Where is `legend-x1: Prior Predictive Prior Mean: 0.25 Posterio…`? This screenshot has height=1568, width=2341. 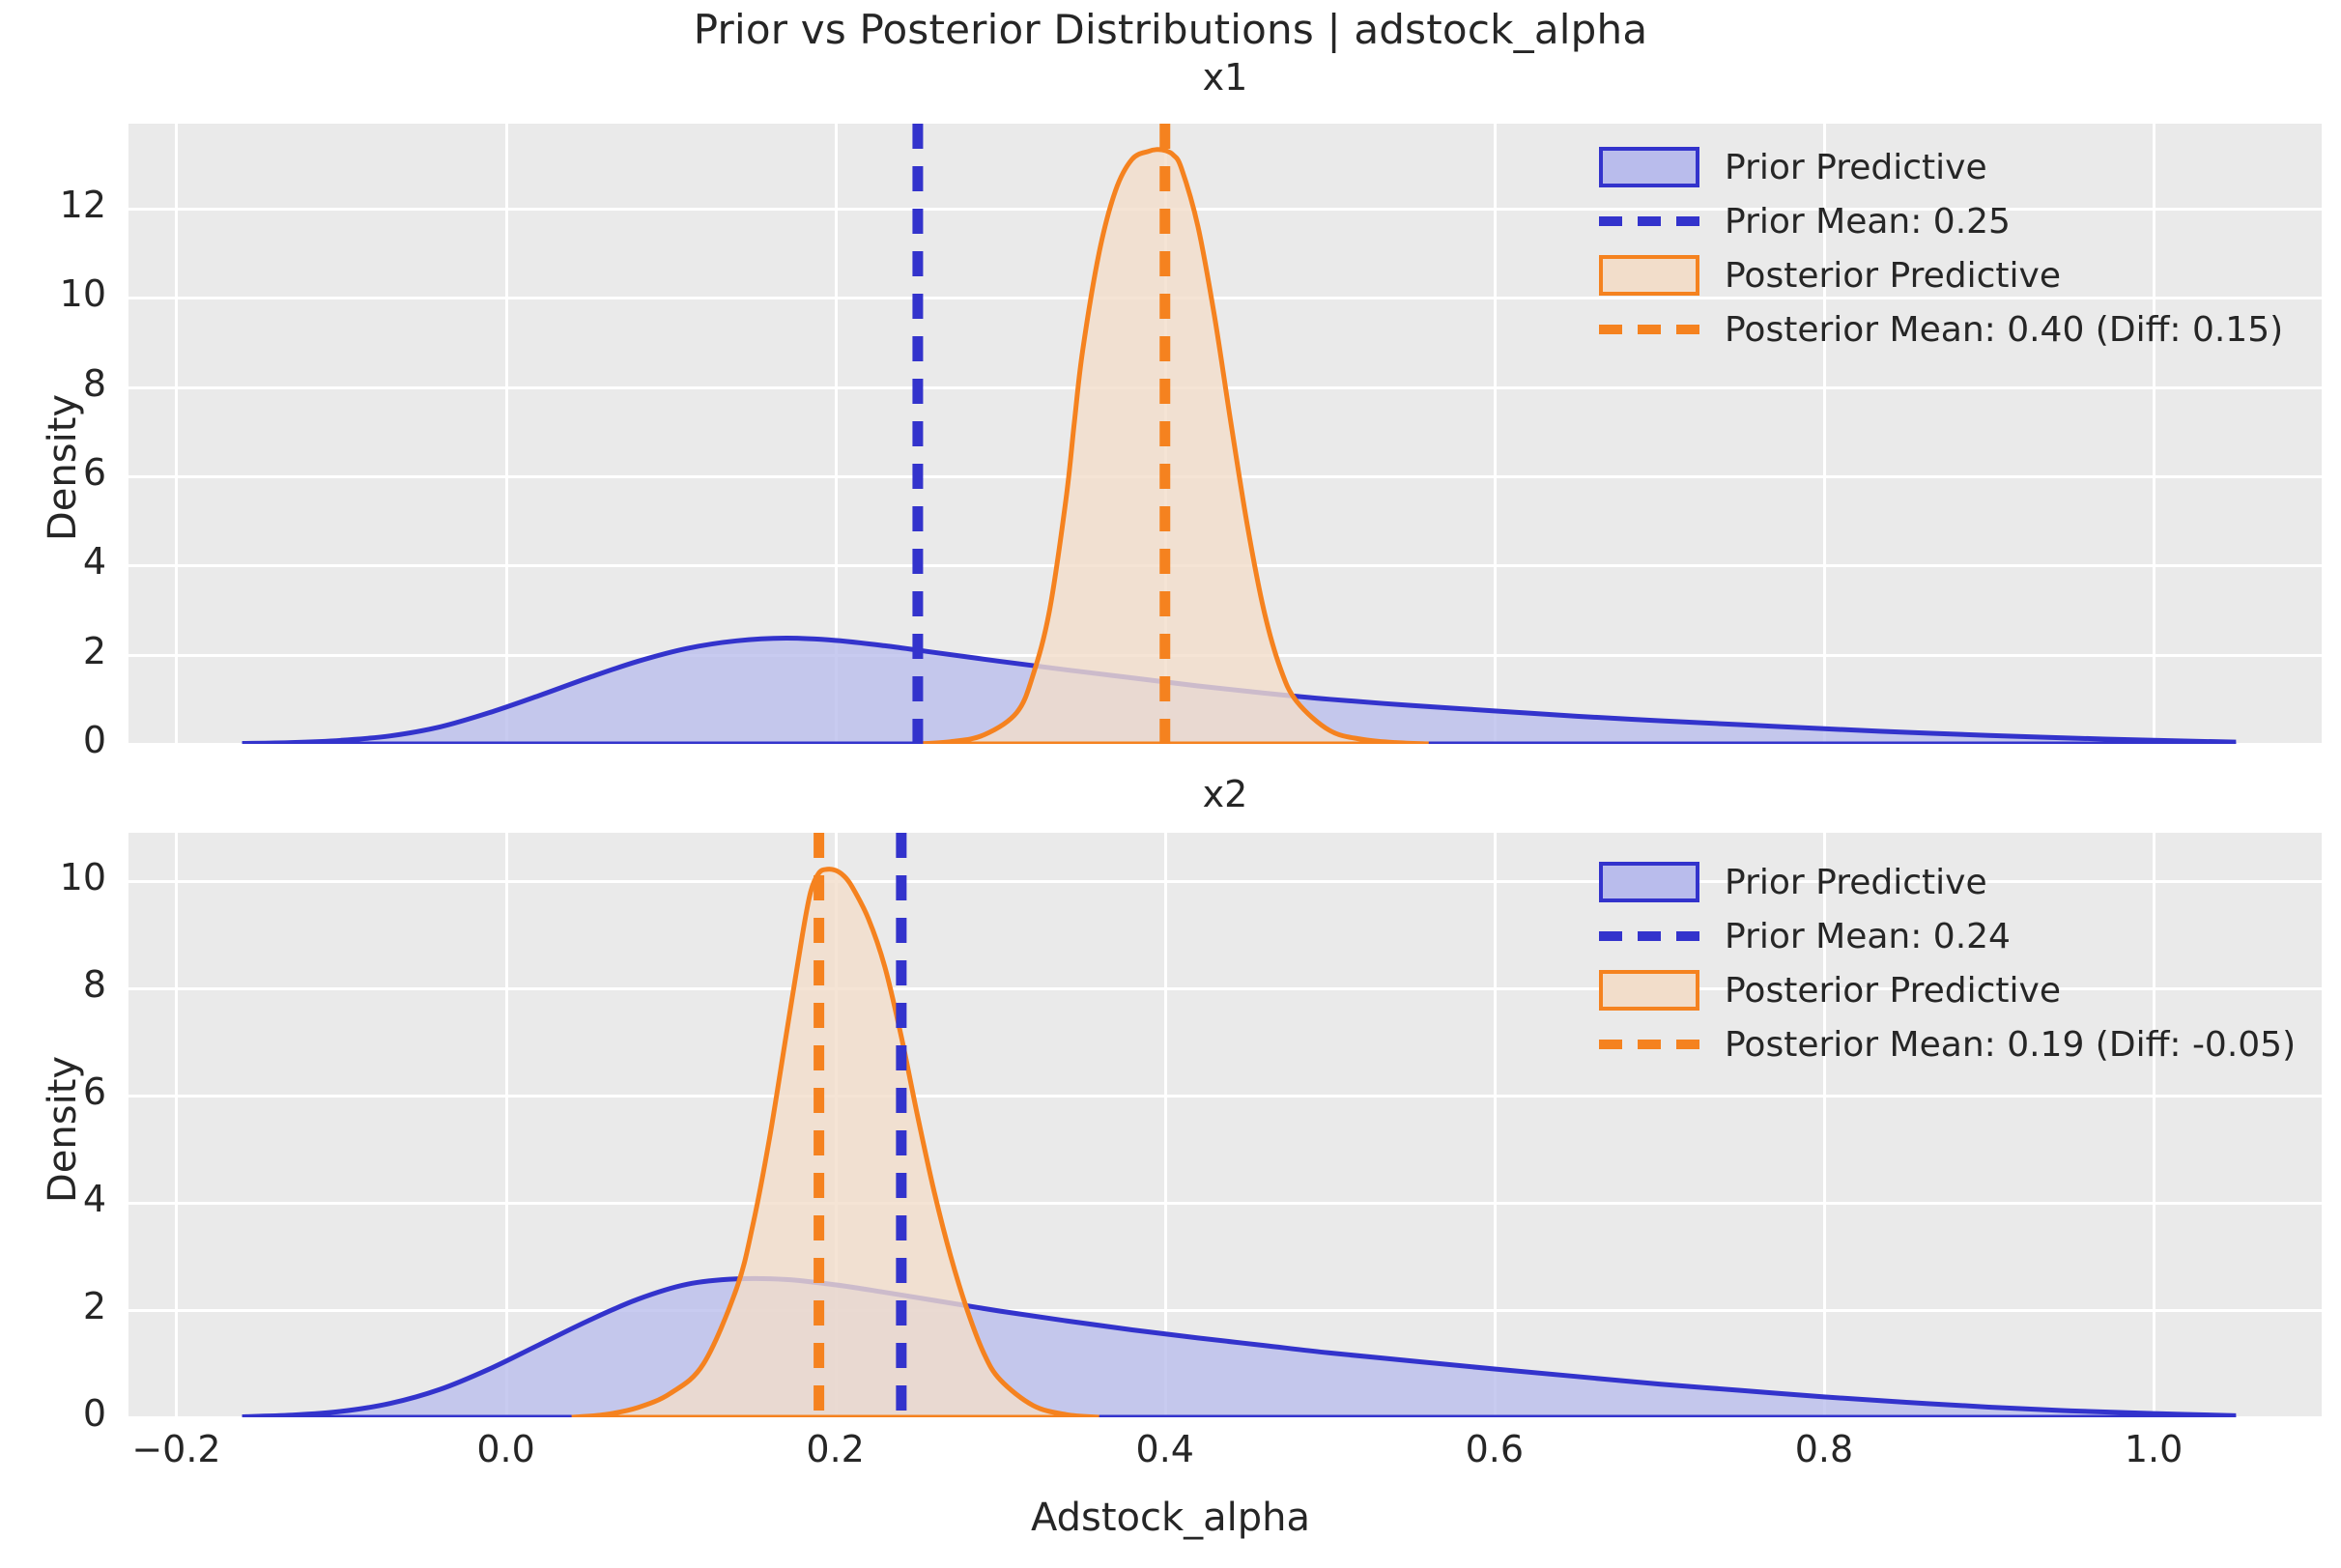
legend-x1: Prior Predictive Prior Mean: 0.25 Posterio… is located at coordinates (1941, 248).